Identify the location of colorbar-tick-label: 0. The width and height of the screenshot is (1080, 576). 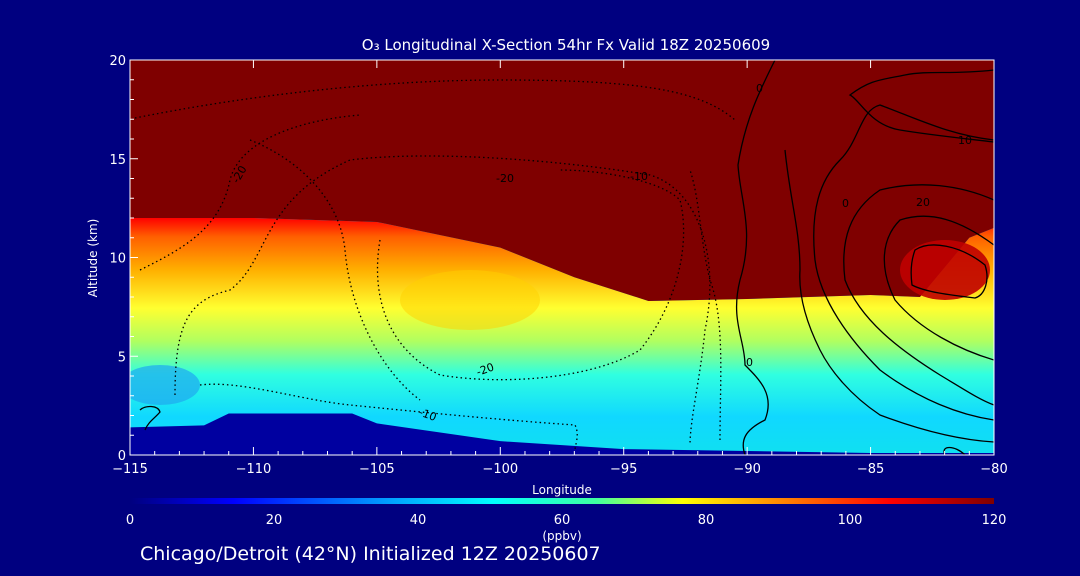
(130, 520).